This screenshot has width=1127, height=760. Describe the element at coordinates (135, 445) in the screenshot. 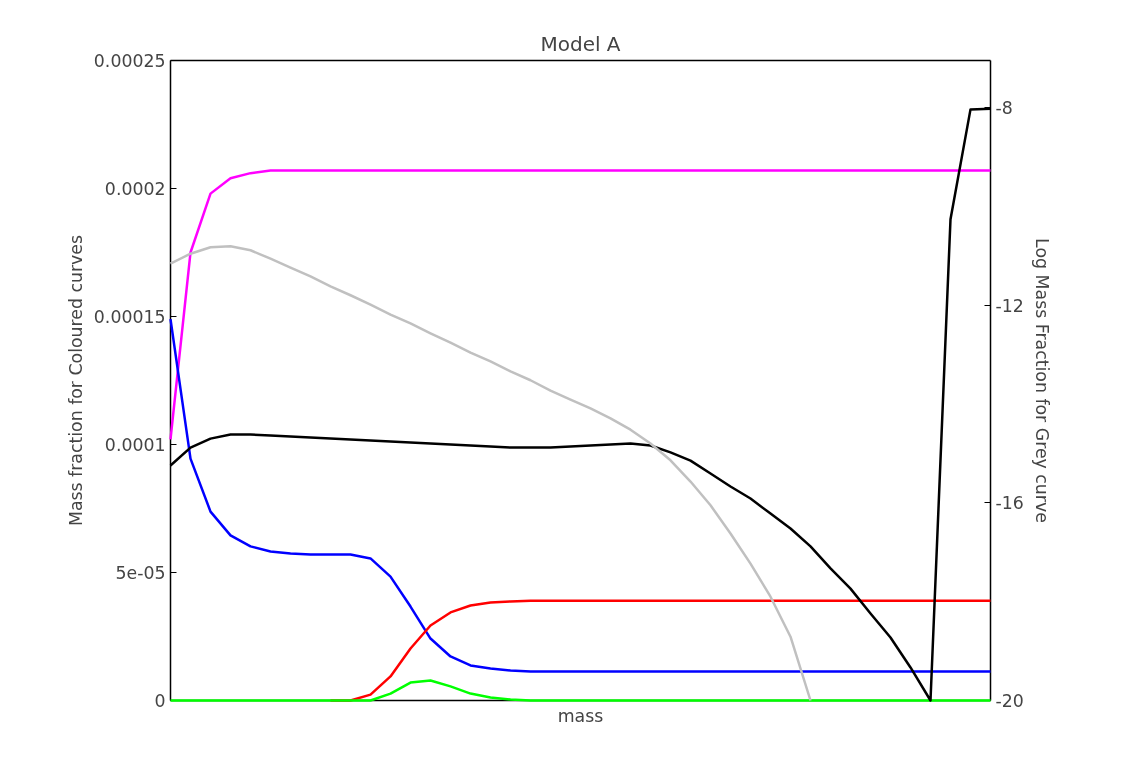

I see `y-tick-label: 0.0001` at that location.